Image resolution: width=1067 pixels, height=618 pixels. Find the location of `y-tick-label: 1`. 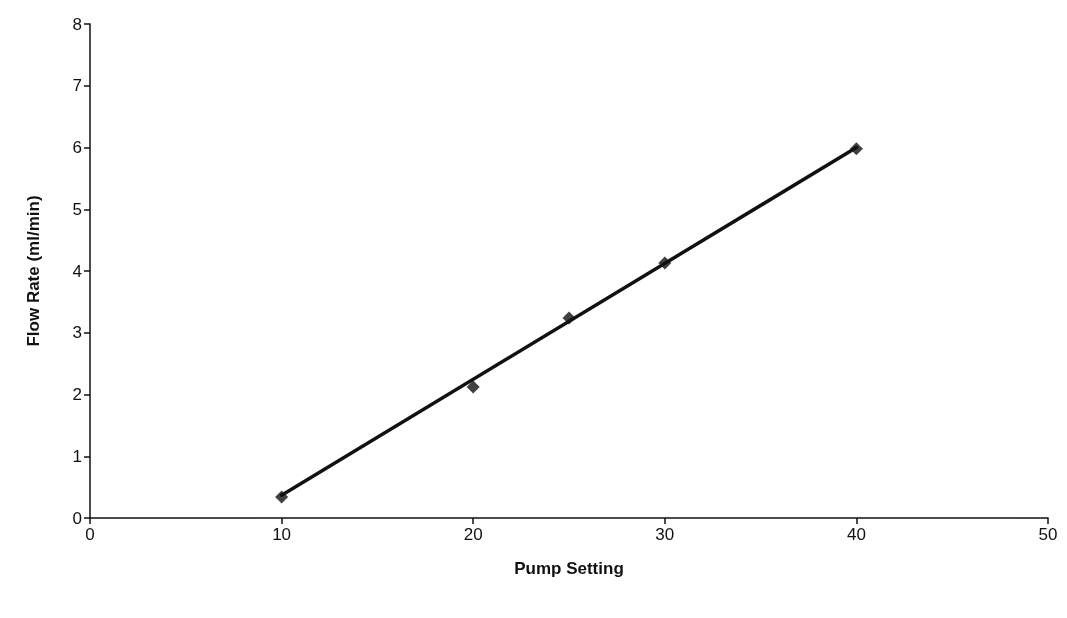

y-tick-label: 1 is located at coordinates (77, 456).